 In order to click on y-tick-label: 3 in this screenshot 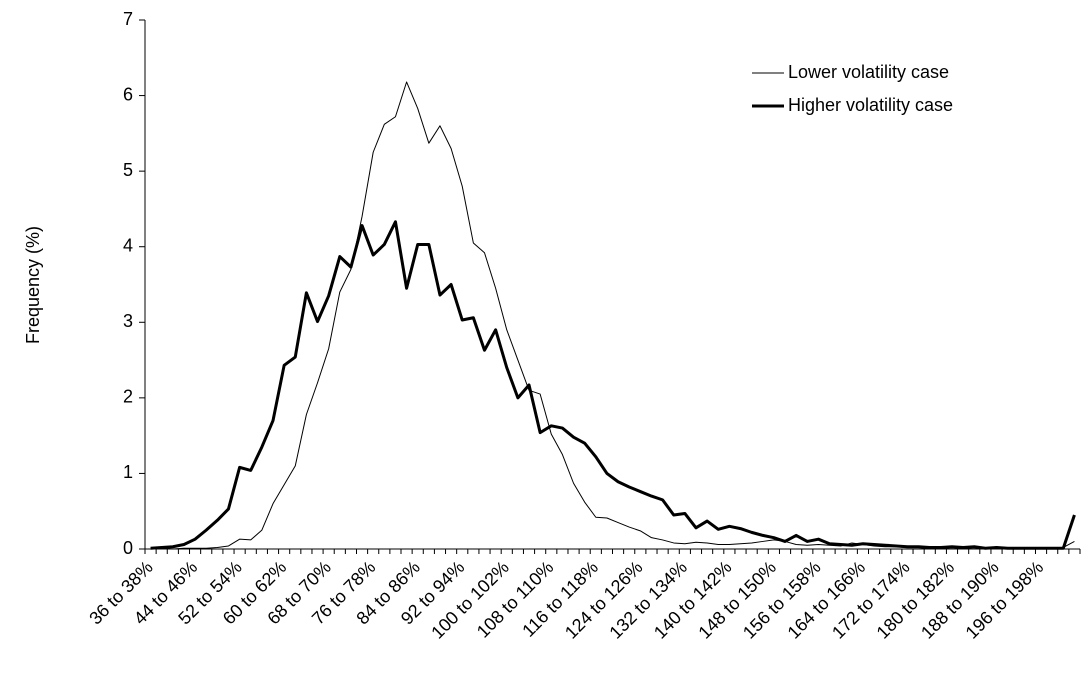, I will do `click(128, 321)`.